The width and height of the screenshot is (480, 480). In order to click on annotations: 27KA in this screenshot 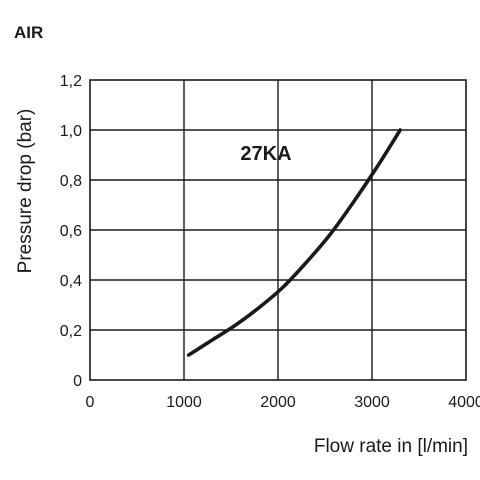, I will do `click(265, 154)`.